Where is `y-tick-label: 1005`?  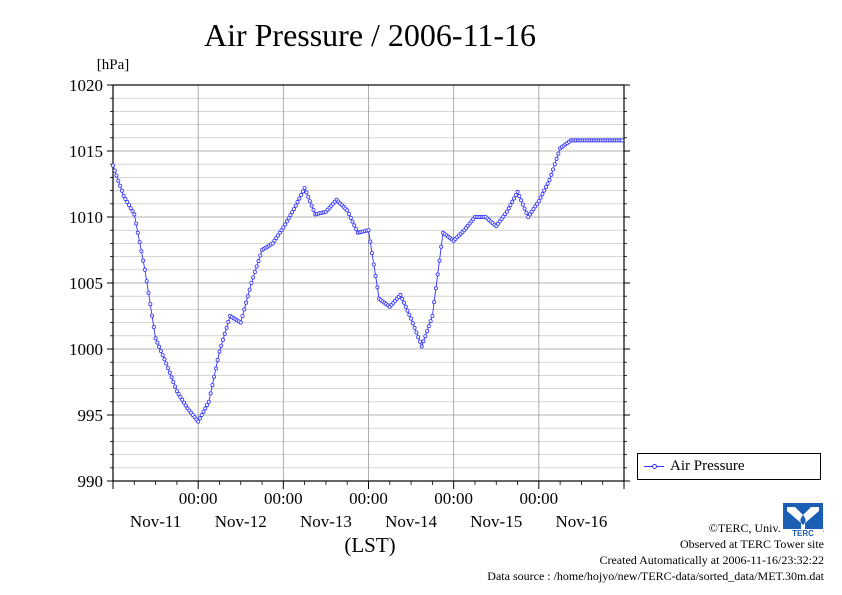 y-tick-label: 1005 is located at coordinates (86, 283).